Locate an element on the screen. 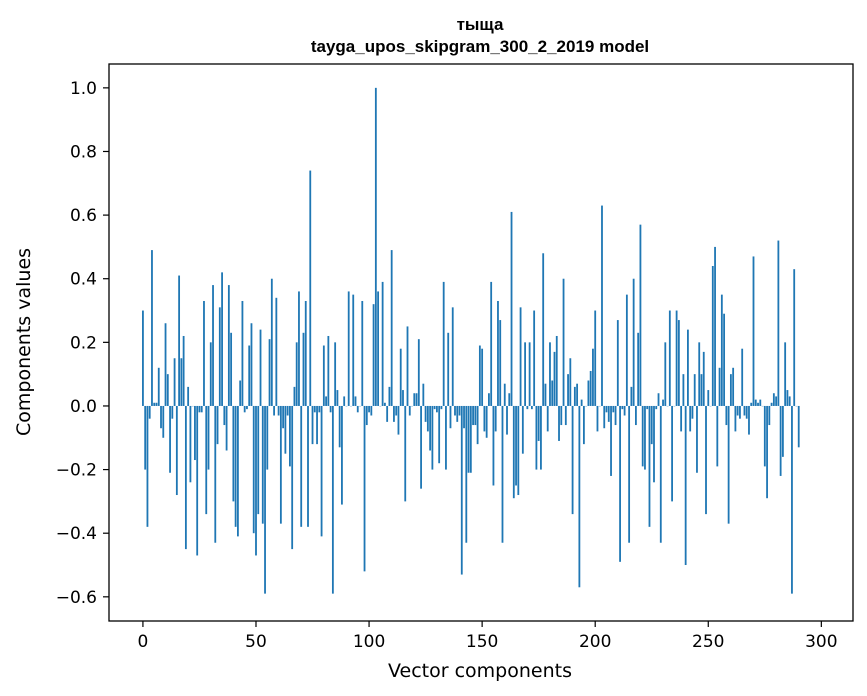 The image size is (867, 696). chart-title-line-2: tayga_upos_skipgram_300_2_2019 model is located at coordinates (480, 46).